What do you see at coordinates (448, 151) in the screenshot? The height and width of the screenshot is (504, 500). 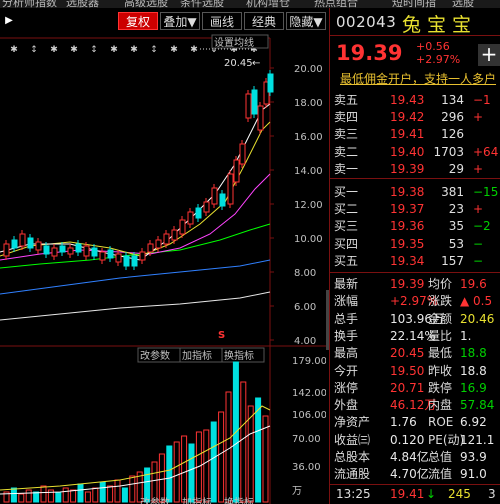 I see `ask-volume: 1703` at bounding box center [448, 151].